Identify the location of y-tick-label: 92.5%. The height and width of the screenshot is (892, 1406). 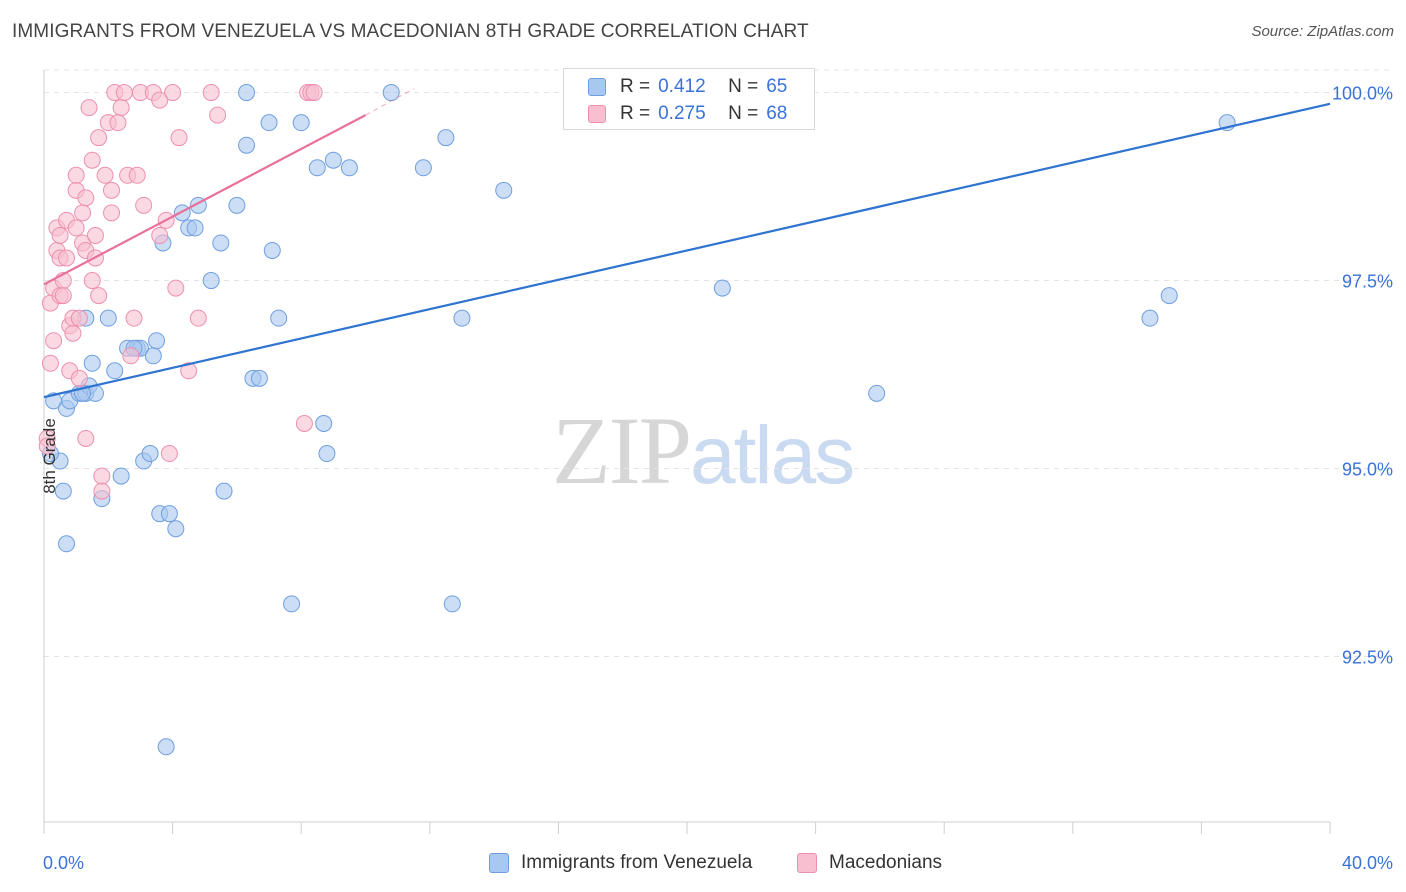
(1367, 658).